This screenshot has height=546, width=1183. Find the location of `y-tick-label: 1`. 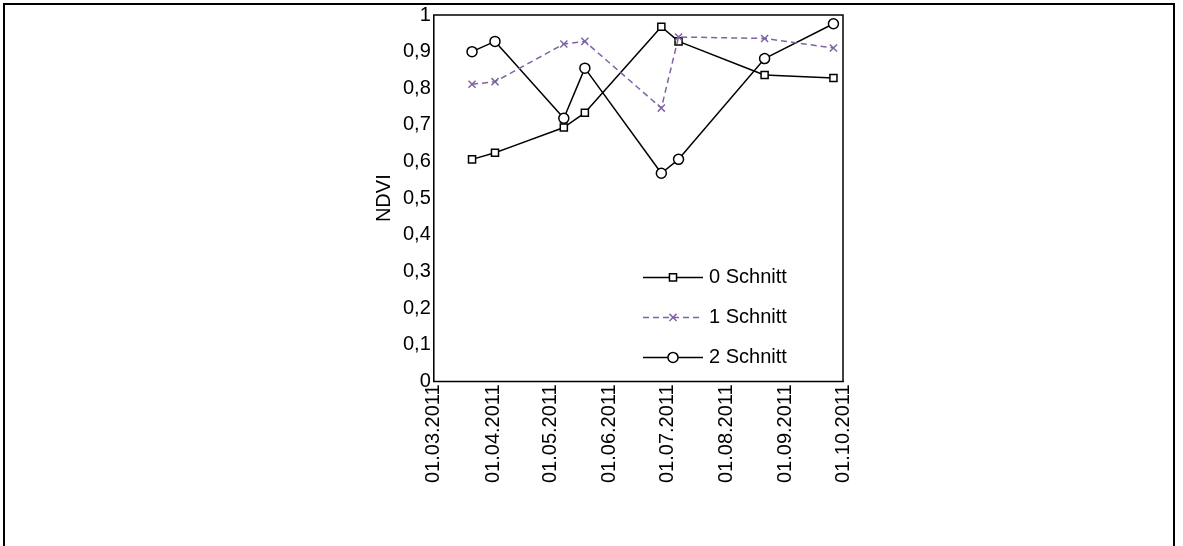

y-tick-label: 1 is located at coordinates (425, 13).